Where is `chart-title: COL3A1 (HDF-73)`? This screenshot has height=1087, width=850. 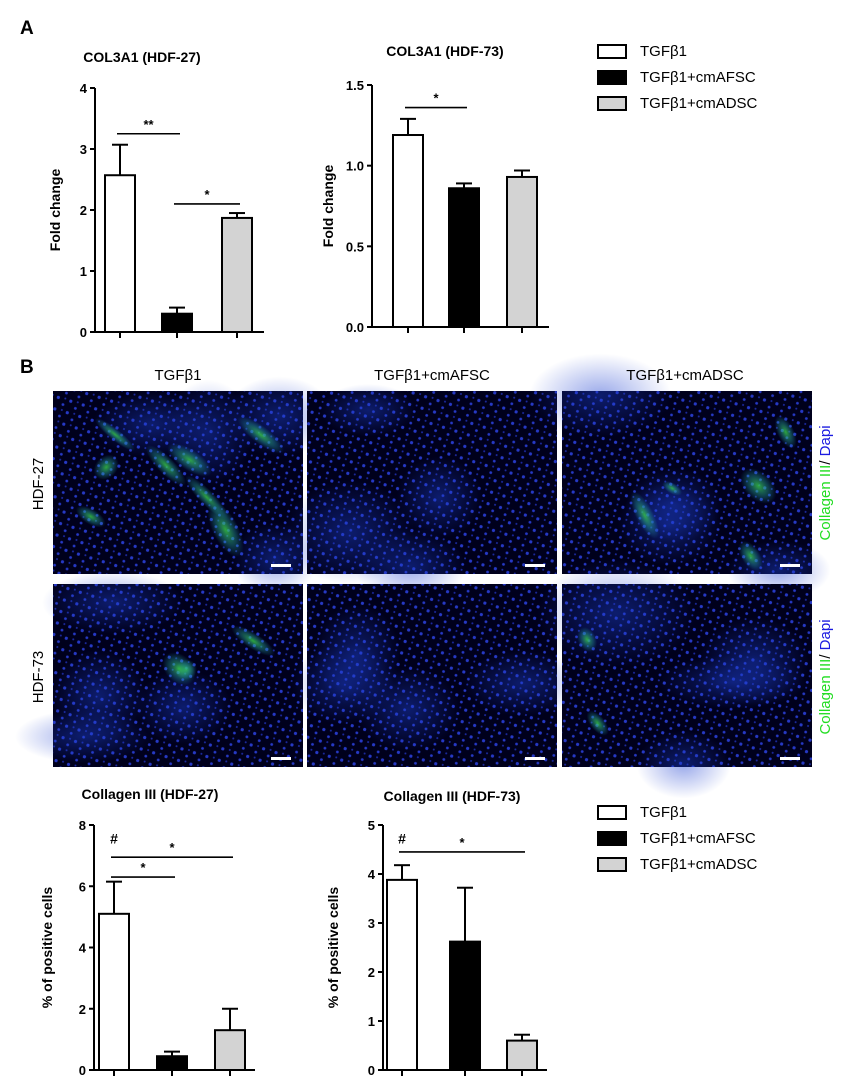
chart-title: COL3A1 (HDF-73) is located at coordinates (444, 51).